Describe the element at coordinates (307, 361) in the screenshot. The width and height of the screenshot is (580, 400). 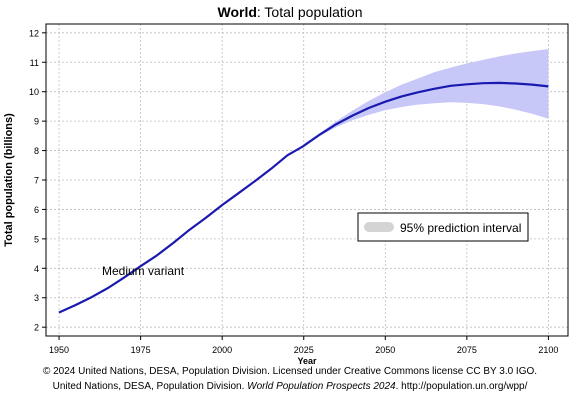
I see `x-axis-label: Year` at that location.